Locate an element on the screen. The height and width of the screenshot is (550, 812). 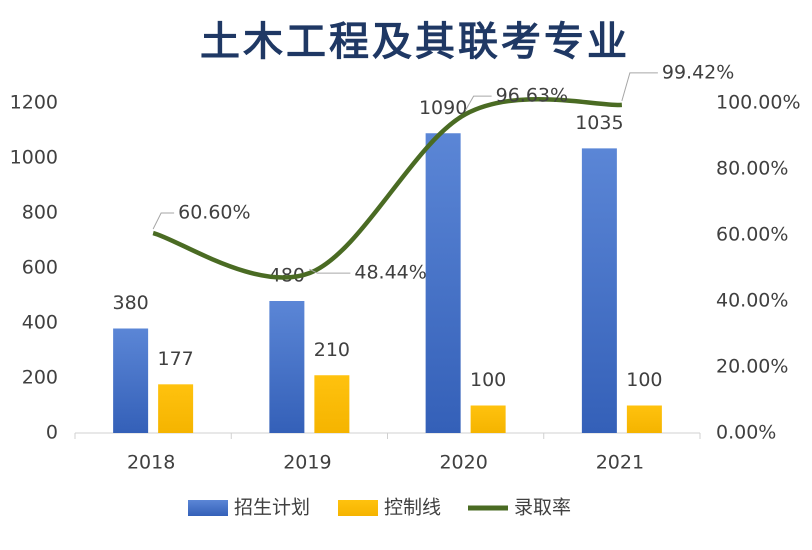
chart-title: 土木工程及其联考专业 is located at coordinates (415, 41).